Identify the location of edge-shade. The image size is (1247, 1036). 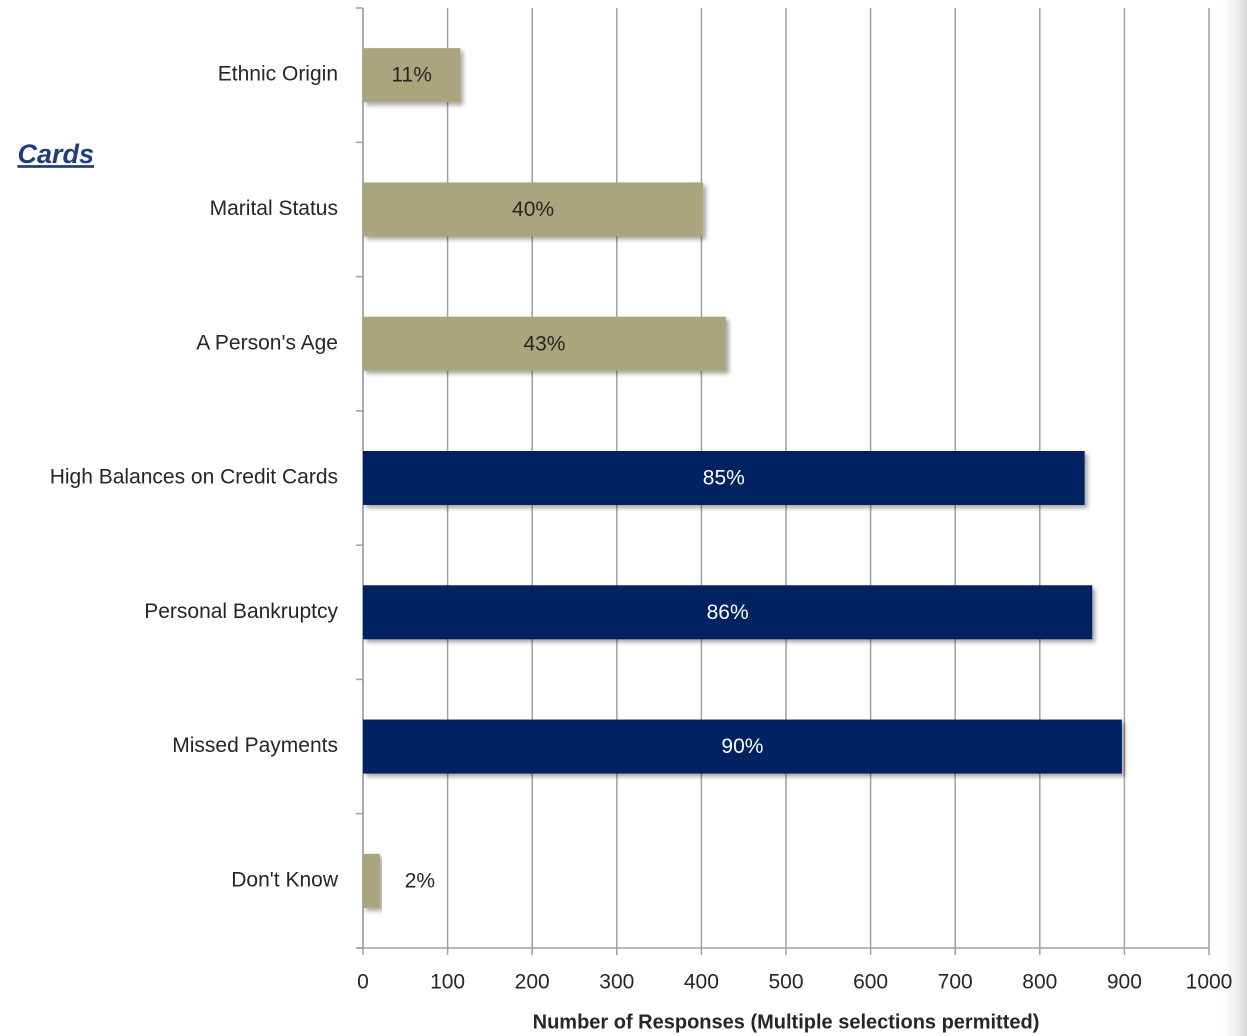
(1231, 518).